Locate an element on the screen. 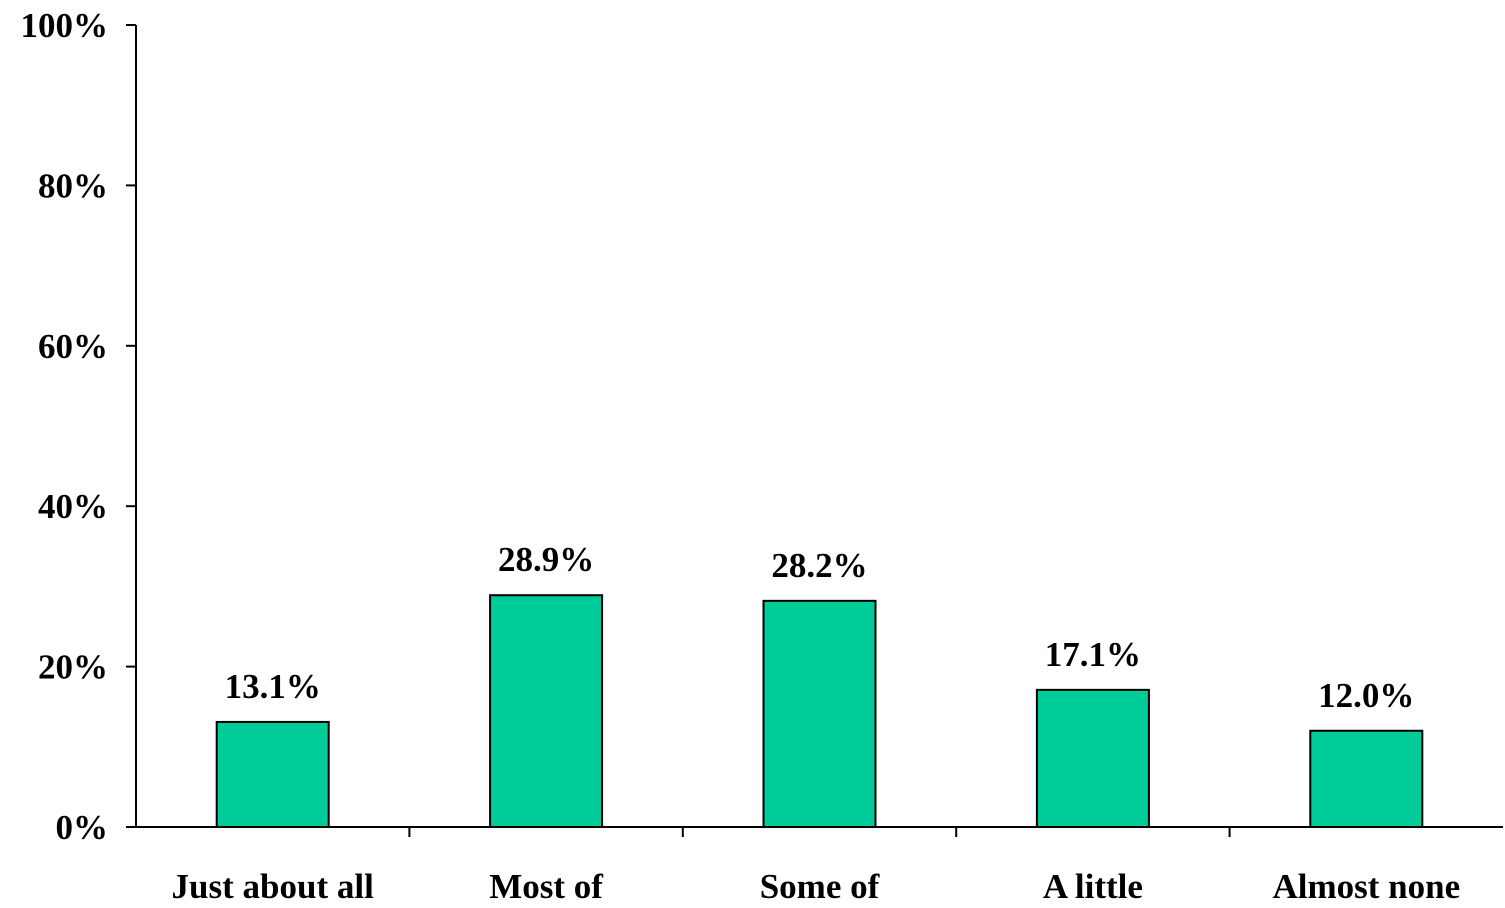  y-tick-label: 100% is located at coordinates (65, 25).